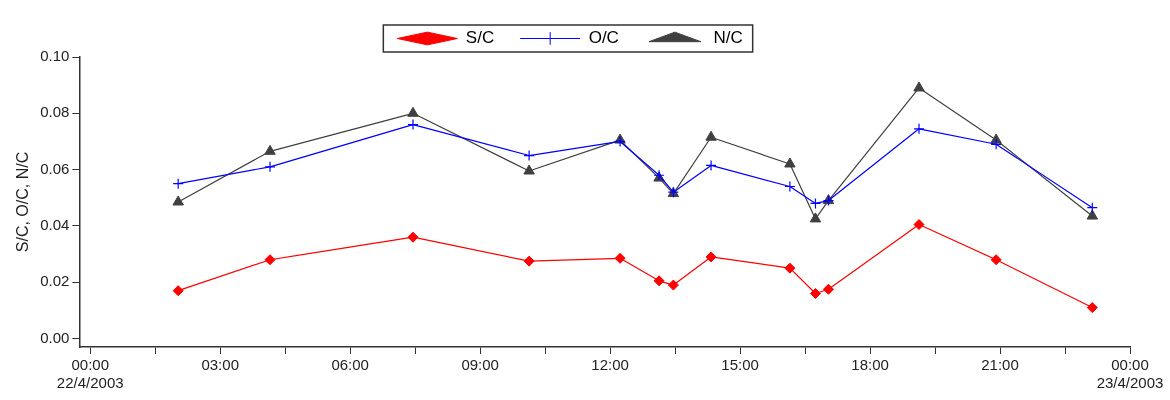 The image size is (1170, 400). Describe the element at coordinates (55, 56) in the screenshot. I see `y-tick-label: 0.10` at that location.